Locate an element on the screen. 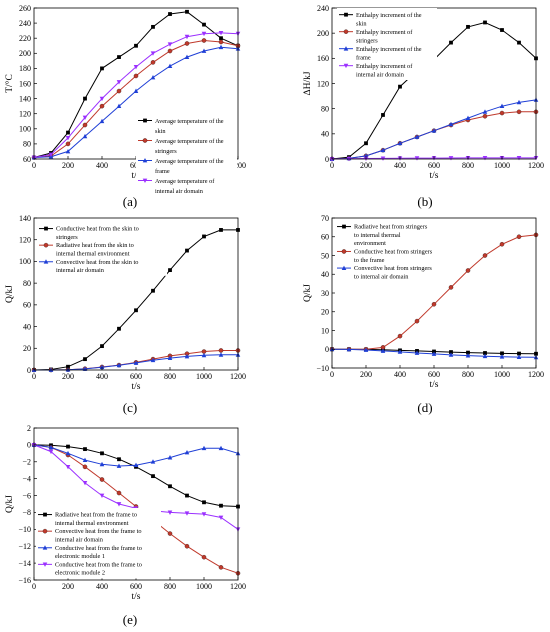  y-tick-label-e-3: −10 is located at coordinates (24, 529).